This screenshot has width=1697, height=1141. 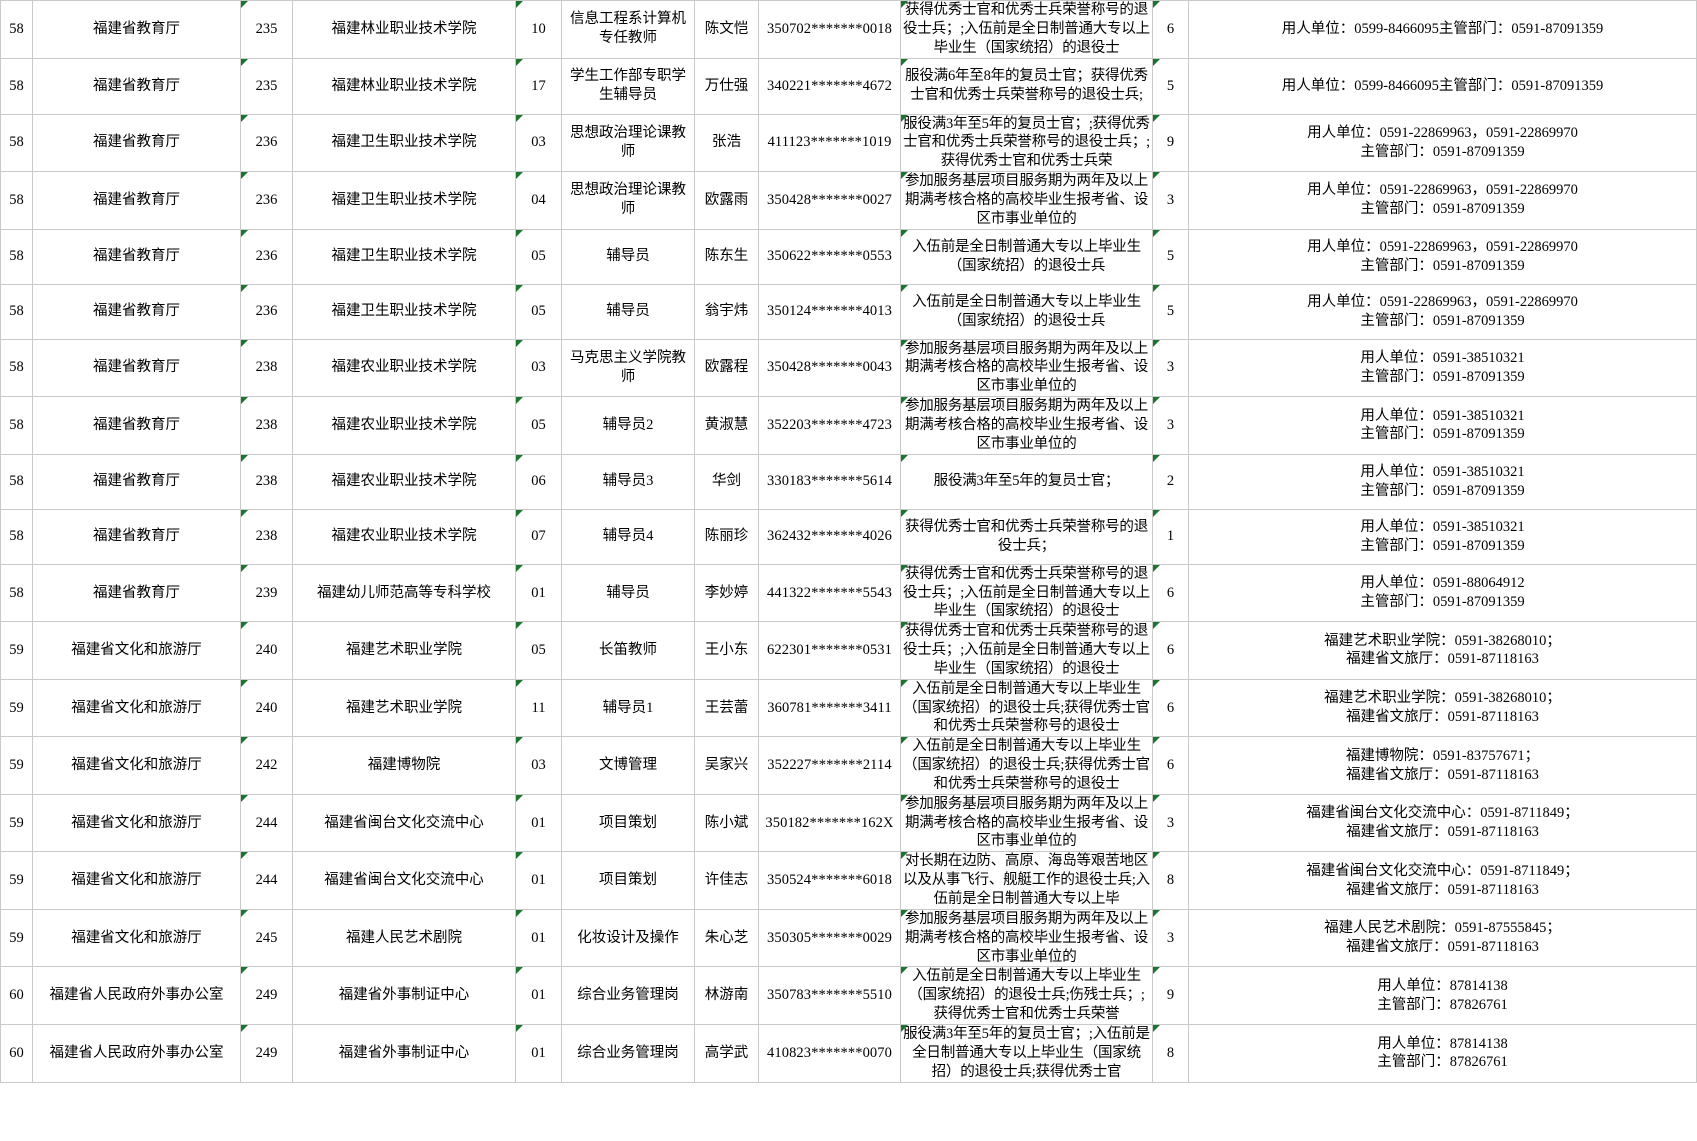 I want to click on cell-name: 陈丽珍, so click(x=726, y=536).